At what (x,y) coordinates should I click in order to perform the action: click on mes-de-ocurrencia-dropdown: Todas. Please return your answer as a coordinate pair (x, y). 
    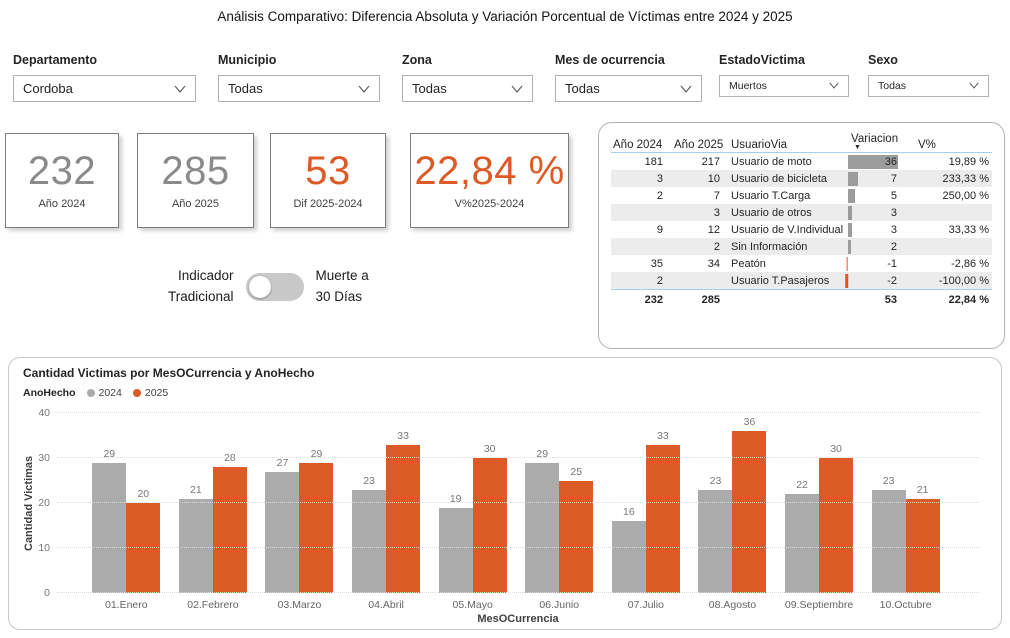
    Looking at the image, I should click on (628, 88).